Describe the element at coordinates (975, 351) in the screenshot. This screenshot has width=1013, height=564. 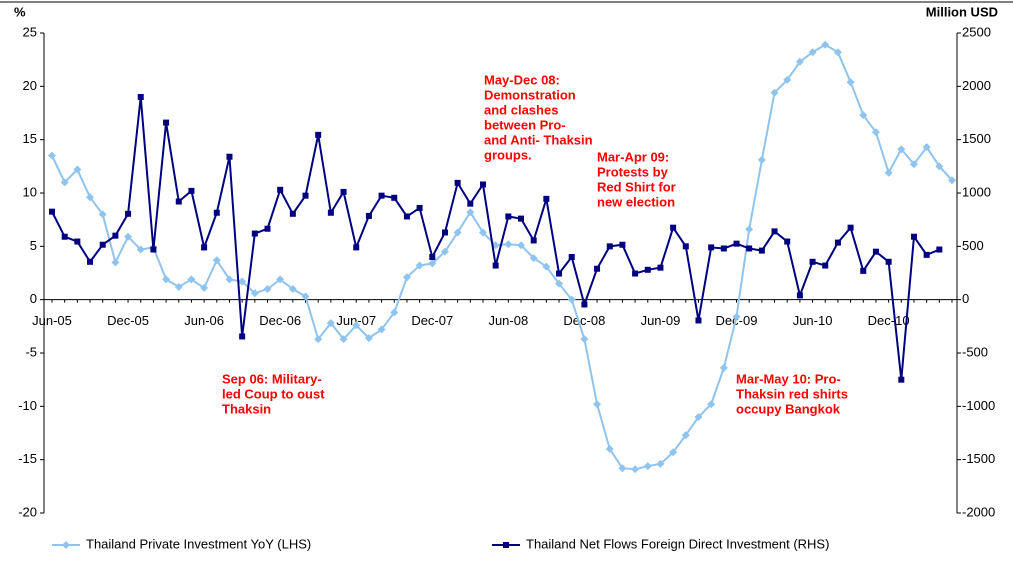
I see `y2-tick-label: -500` at that location.